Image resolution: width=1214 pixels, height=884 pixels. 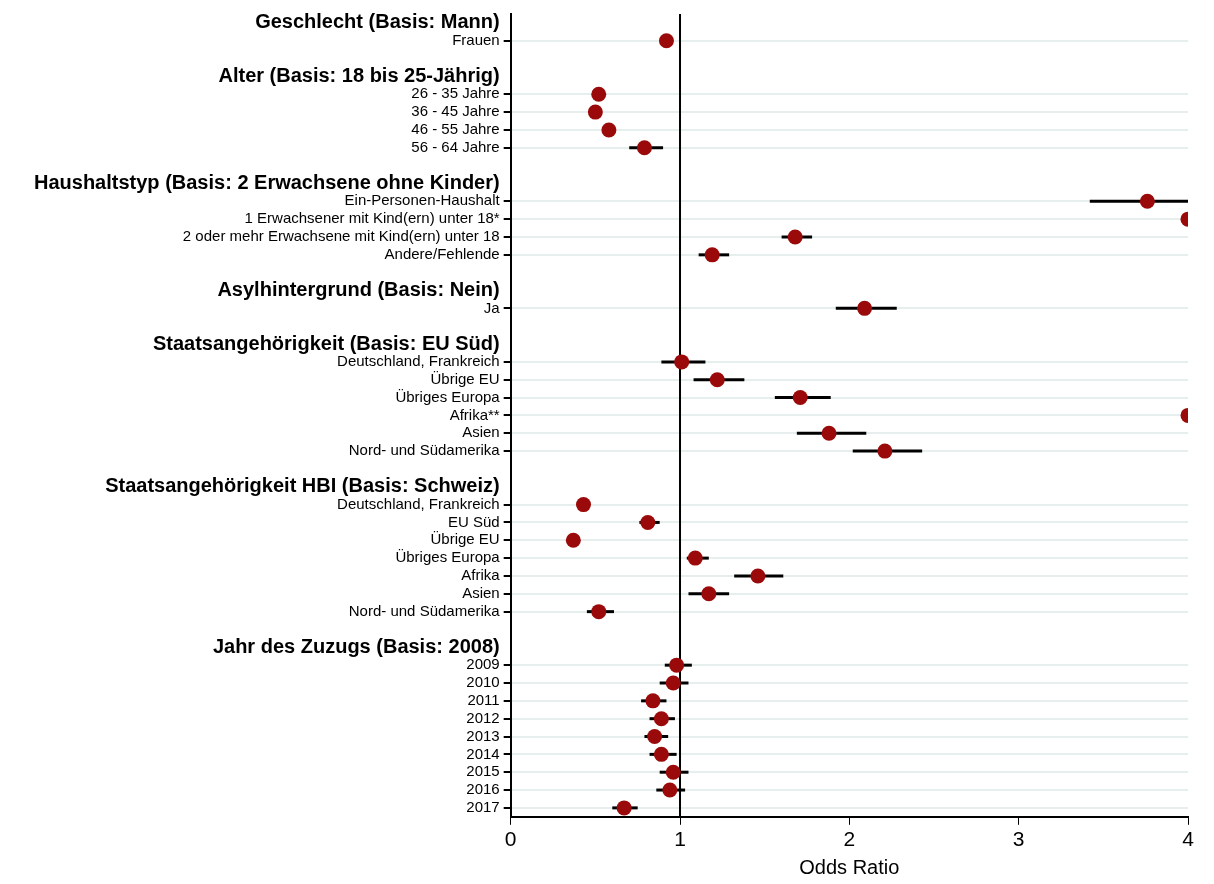 I want to click on y-tick-label: Afrika, so click(x=481, y=575).